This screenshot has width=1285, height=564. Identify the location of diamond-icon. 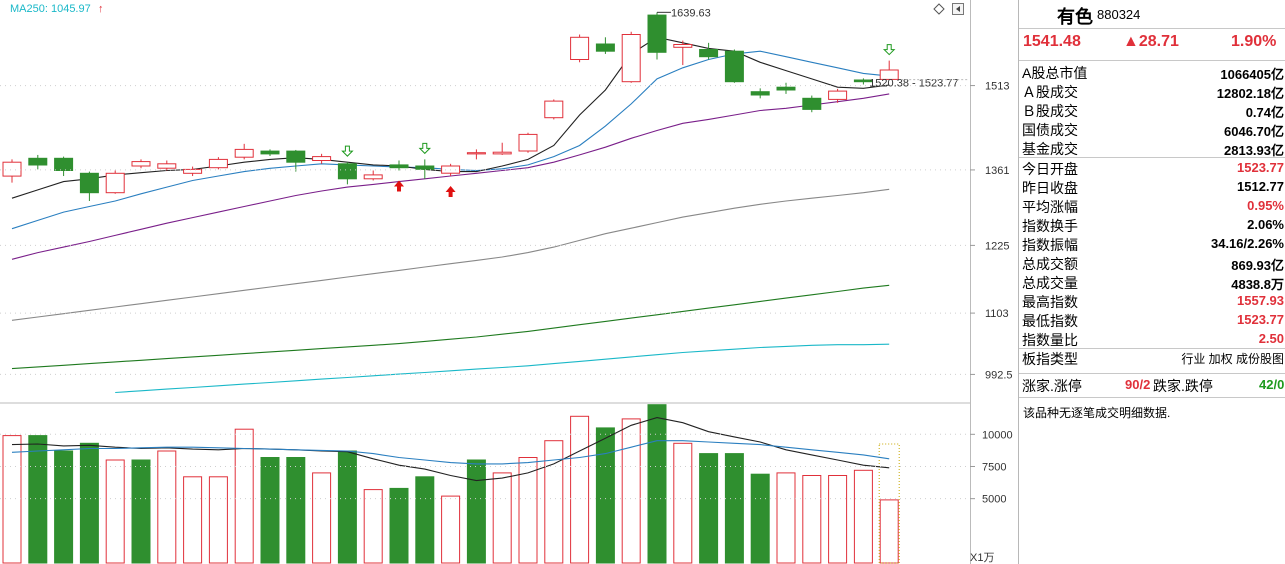
(939, 9).